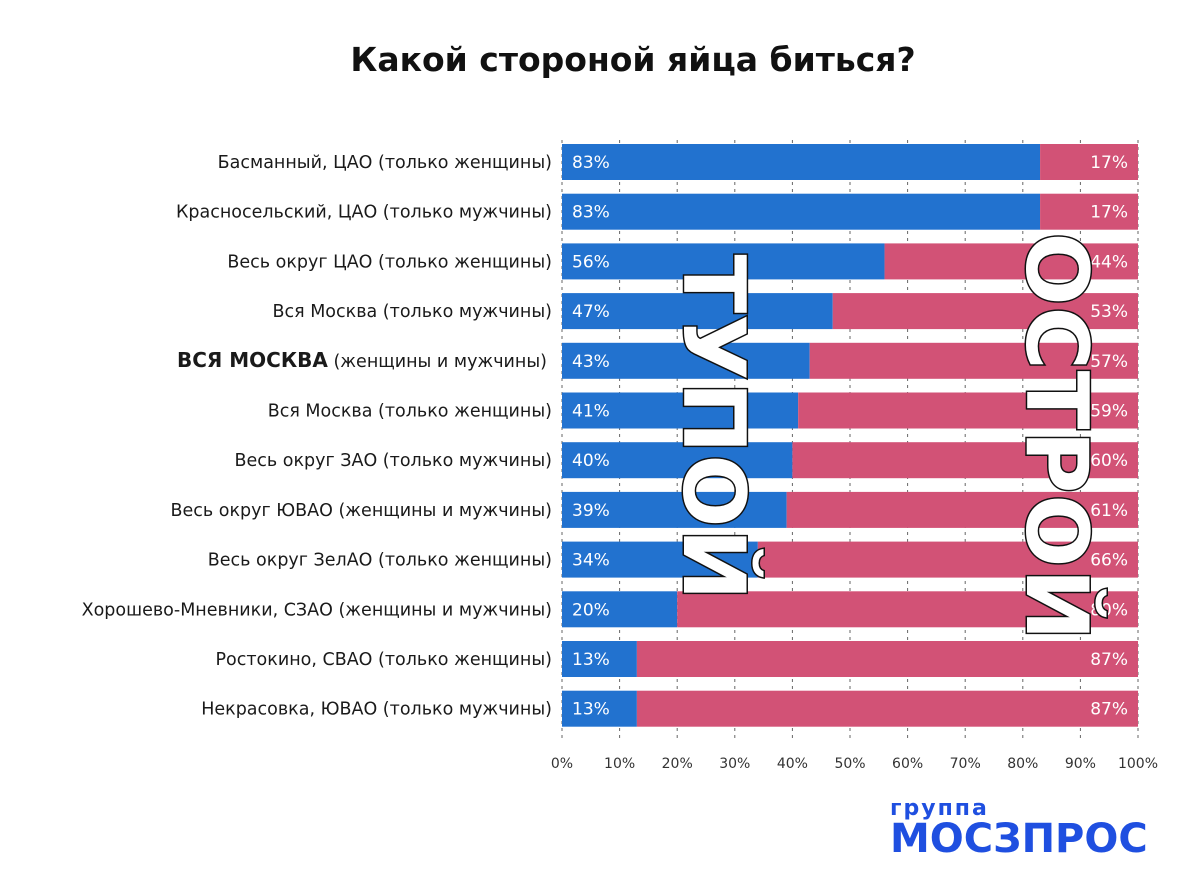 The image size is (1200, 887). What do you see at coordinates (591, 412) in the screenshot?
I see `value-label-tupoy: 41%` at bounding box center [591, 412].